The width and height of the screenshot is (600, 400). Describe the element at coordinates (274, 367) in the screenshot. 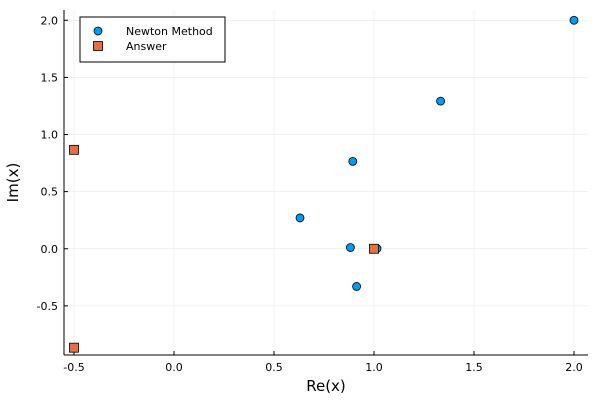

I see `x-tick-label: 0.5` at that location.